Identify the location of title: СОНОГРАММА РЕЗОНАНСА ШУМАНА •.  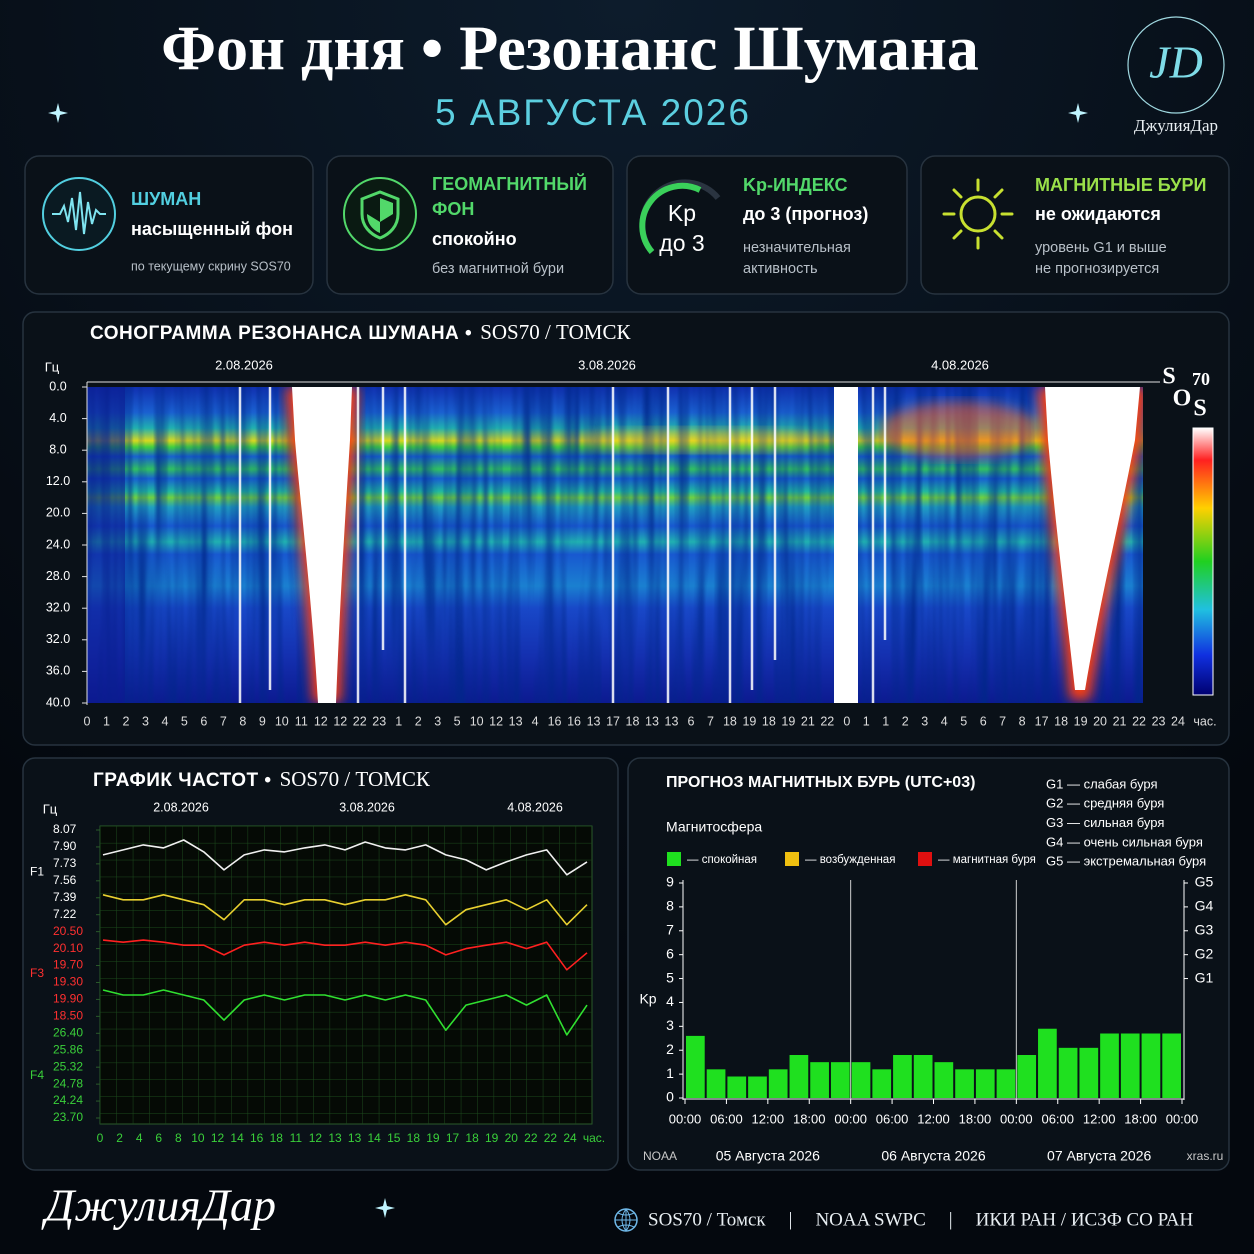
(281, 333).